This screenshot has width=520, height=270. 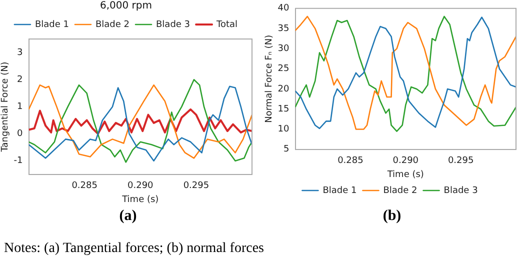 I want to click on y-tick-label: 30, so click(x=284, y=49).